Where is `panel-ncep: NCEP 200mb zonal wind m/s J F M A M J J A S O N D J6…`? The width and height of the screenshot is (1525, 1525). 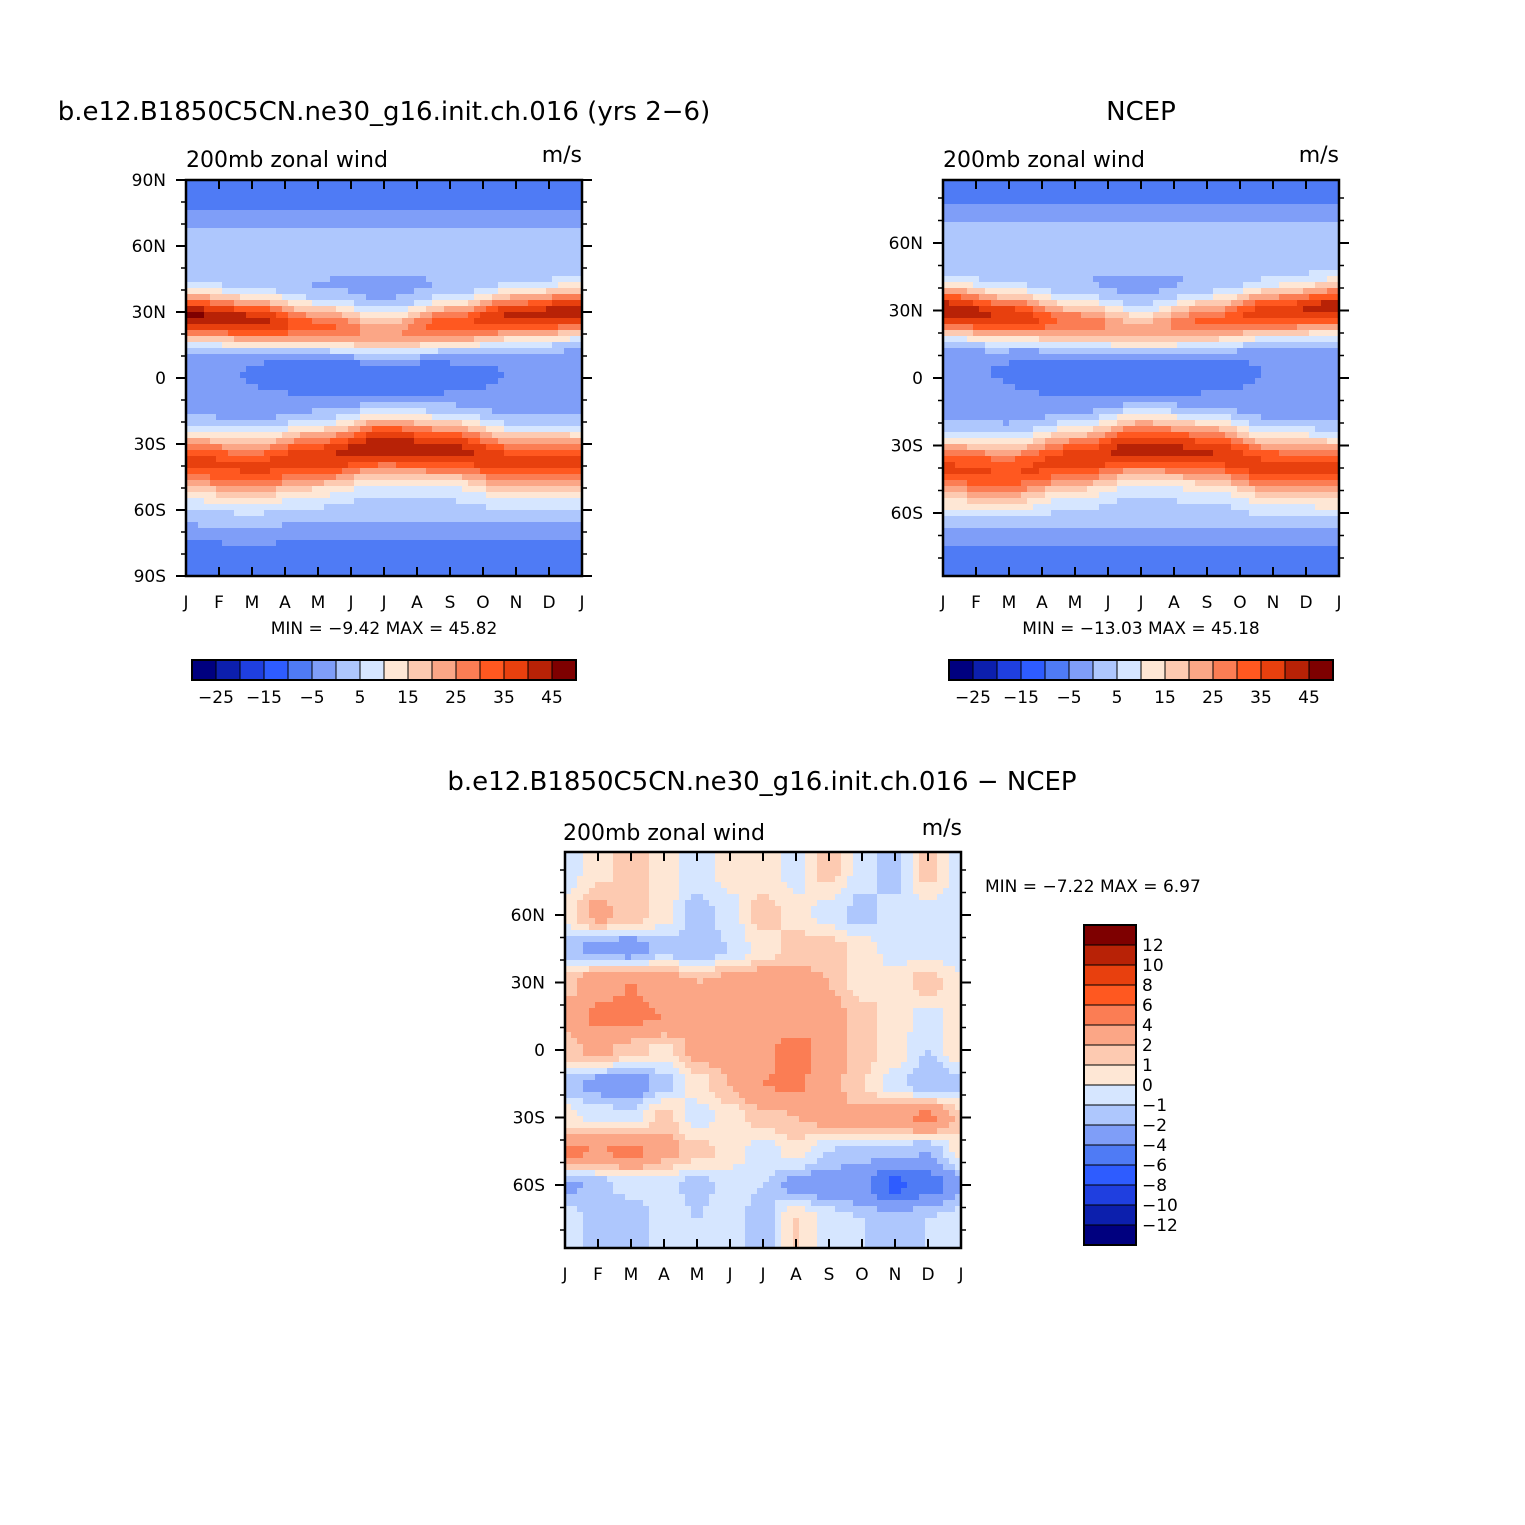
panel-ncep: NCEP 200mb zonal wind m/s J F M A M J J A S O N D J6… is located at coordinates (1119, 402).